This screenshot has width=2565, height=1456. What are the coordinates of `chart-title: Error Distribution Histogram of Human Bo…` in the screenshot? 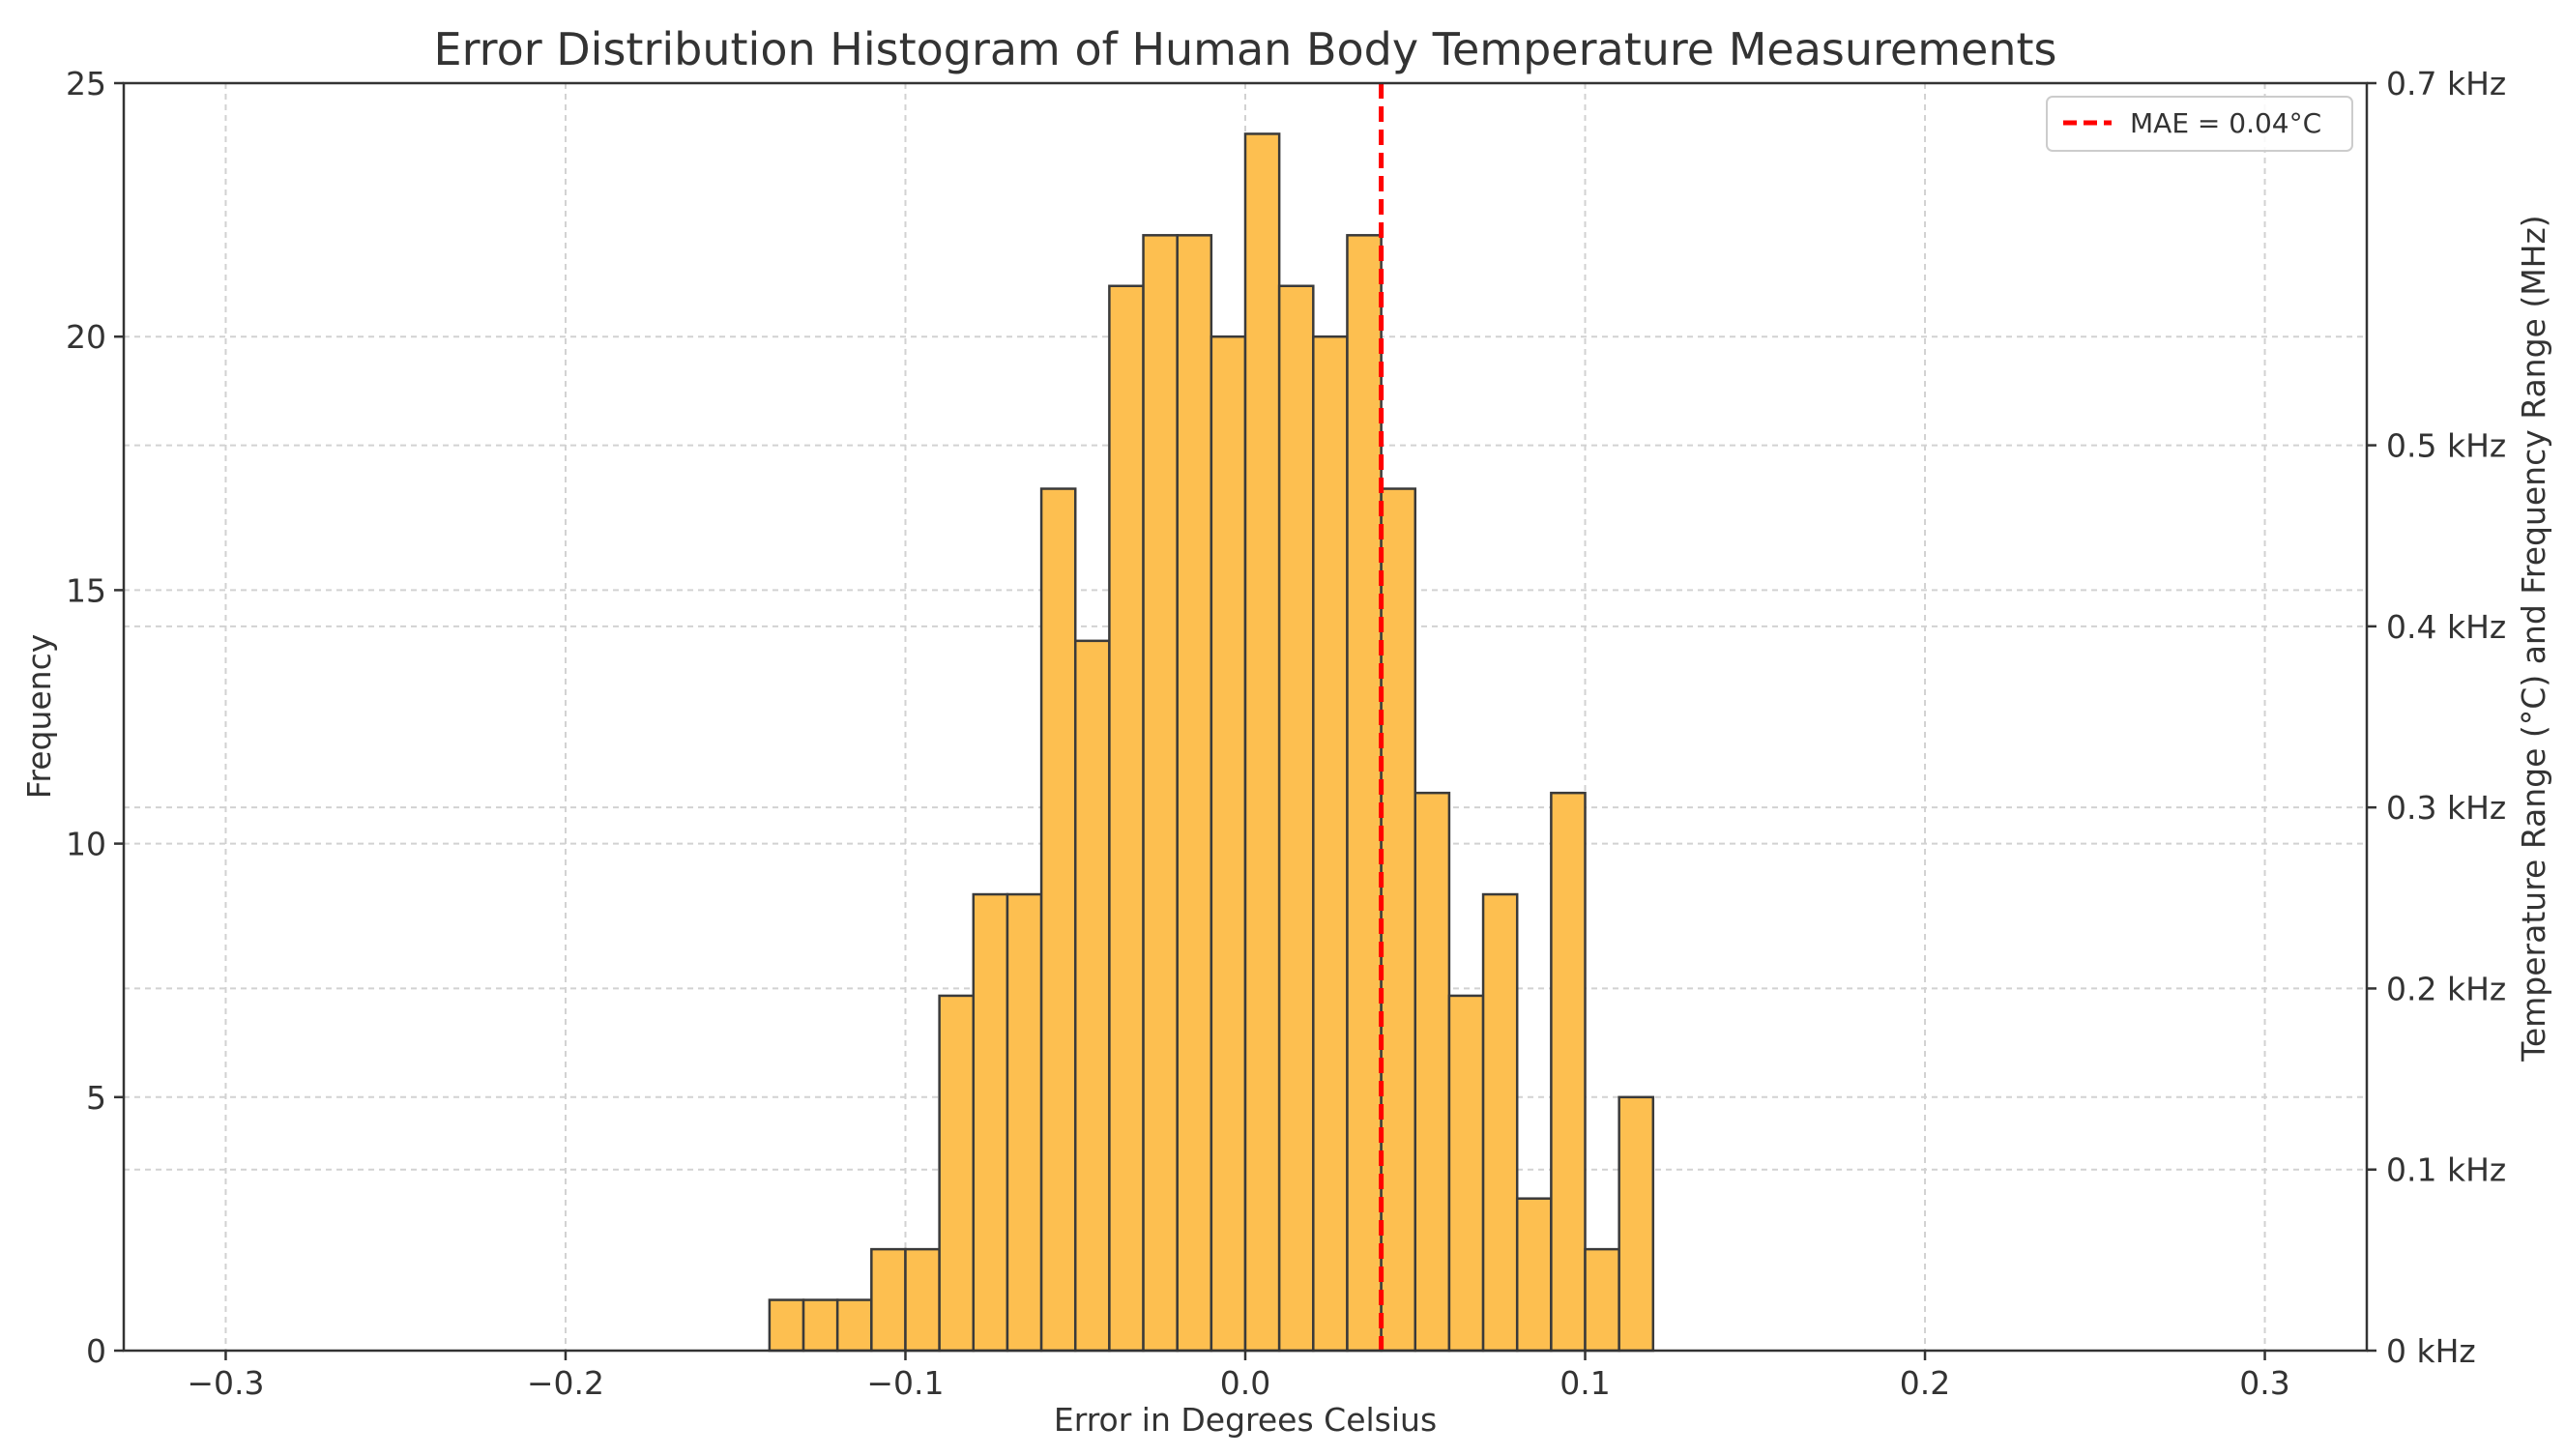 It's located at (1245, 49).